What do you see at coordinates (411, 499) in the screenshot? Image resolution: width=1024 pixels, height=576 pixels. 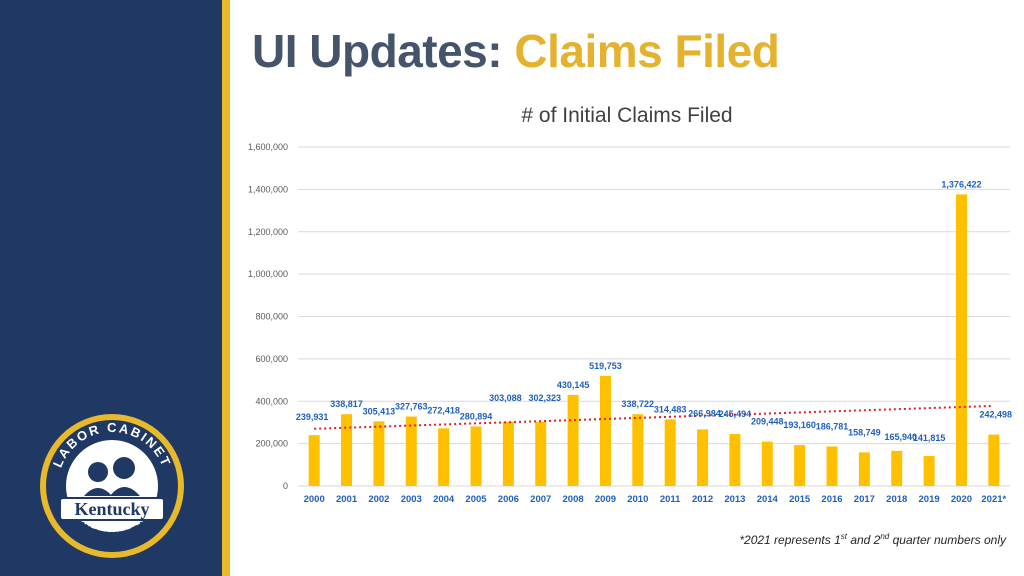 I see `x-tick-label: 2003` at bounding box center [411, 499].